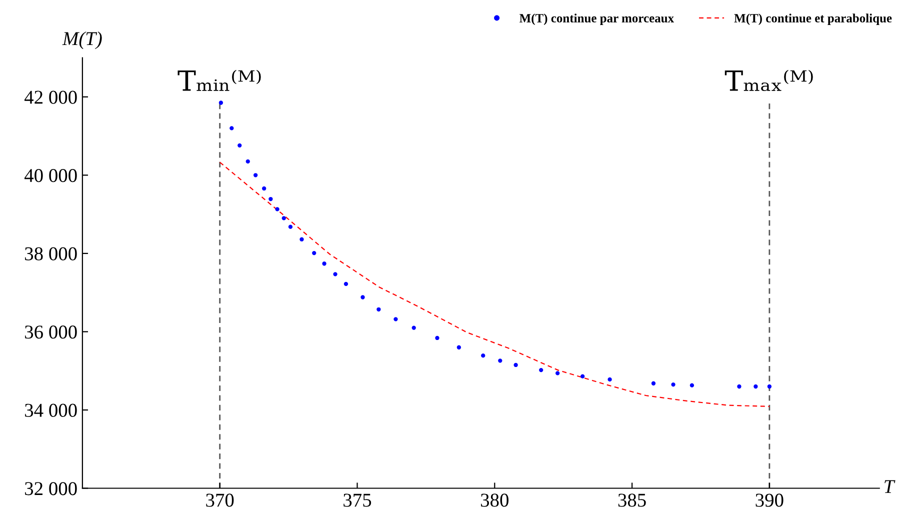 The height and width of the screenshot is (525, 916). What do you see at coordinates (51, 410) in the screenshot?
I see `y-tick-label: 34 000` at bounding box center [51, 410].